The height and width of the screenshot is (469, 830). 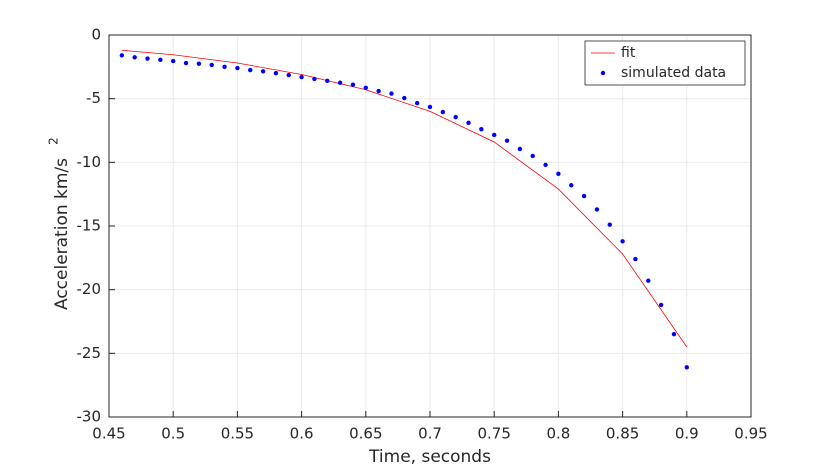 I want to click on x-tick-label: 0.75, so click(x=493, y=434).